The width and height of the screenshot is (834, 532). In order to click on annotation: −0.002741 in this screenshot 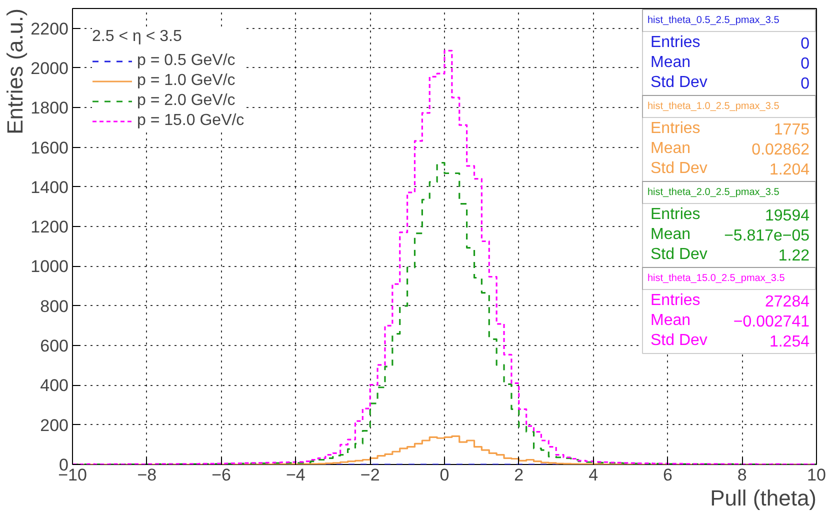, I will do `click(771, 322)`.